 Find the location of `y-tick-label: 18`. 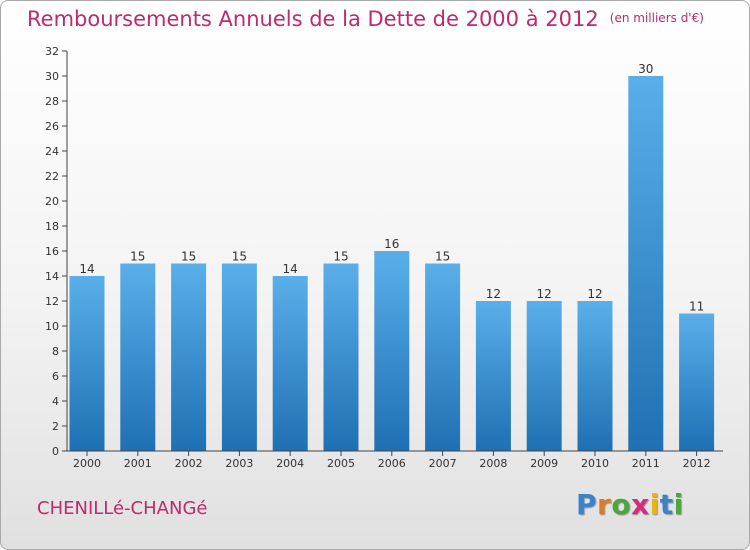

y-tick-label: 18 is located at coordinates (52, 226).